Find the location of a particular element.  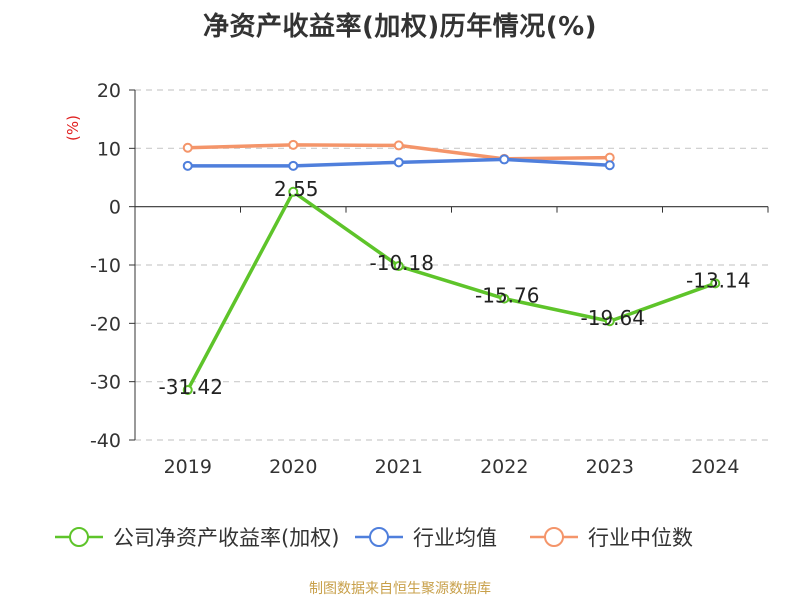

legend-item-industry_median: 行业中位数 is located at coordinates (611, 538).